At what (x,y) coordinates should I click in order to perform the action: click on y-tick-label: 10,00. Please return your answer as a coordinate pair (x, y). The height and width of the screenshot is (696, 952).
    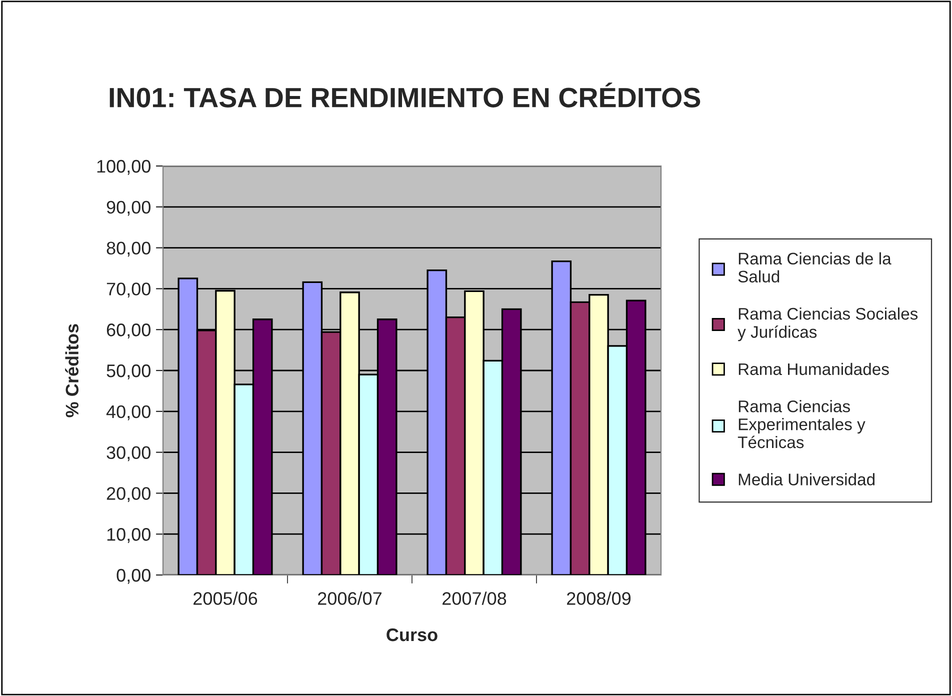
    Looking at the image, I should click on (128, 535).